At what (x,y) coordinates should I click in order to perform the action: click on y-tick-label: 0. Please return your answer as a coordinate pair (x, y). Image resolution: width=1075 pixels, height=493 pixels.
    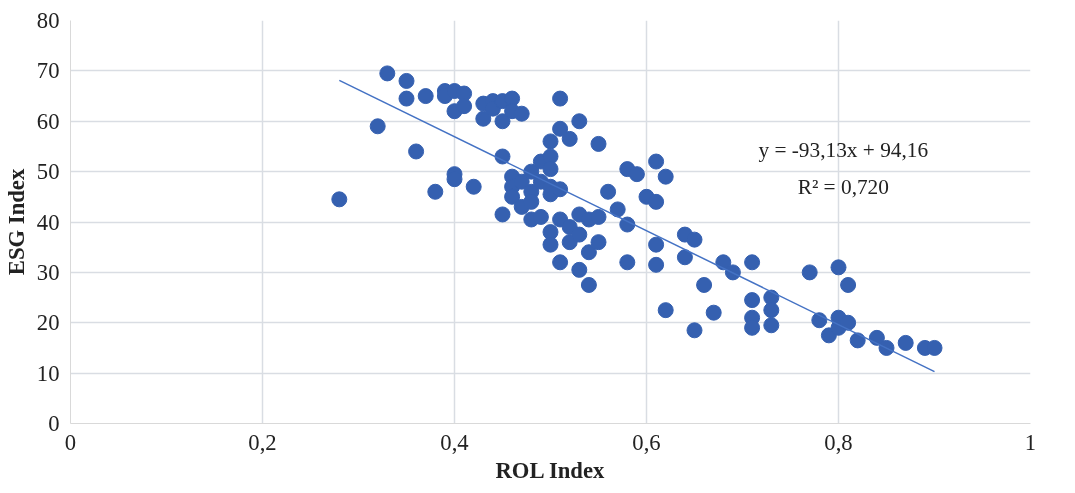
    Looking at the image, I should click on (54, 423).